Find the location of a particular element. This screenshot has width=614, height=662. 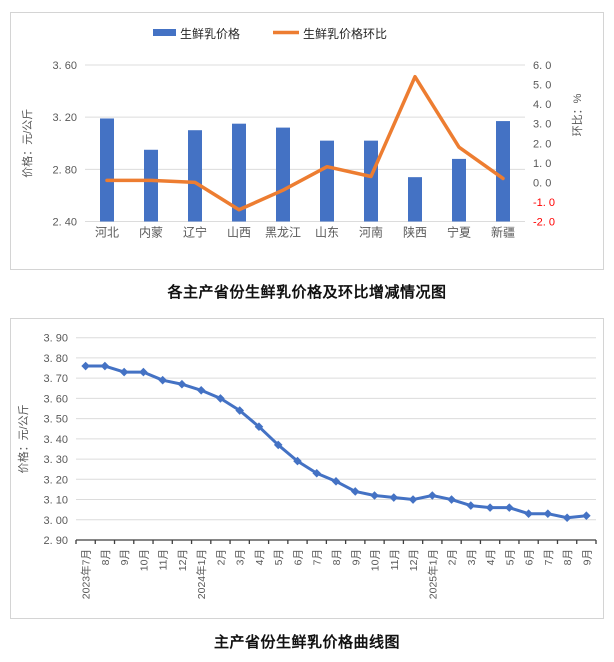

category-label: 黑龙江 is located at coordinates (283, 233).